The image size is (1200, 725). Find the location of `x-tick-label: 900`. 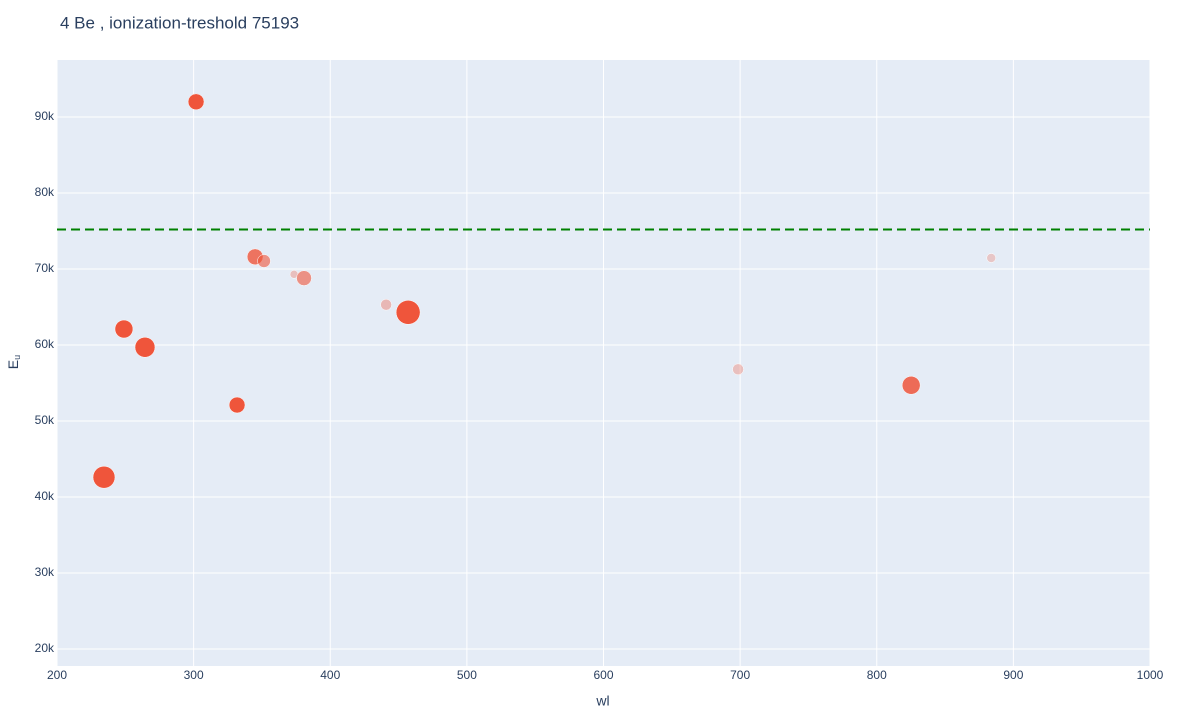

x-tick-label: 900 is located at coordinates (1013, 675).